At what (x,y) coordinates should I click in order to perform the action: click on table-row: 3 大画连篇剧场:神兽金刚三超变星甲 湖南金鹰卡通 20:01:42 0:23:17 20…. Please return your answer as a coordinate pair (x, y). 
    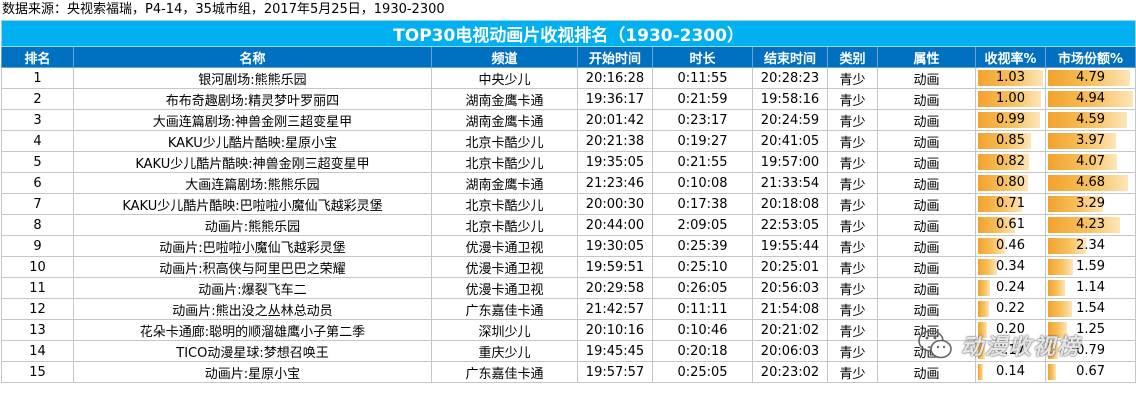
    Looking at the image, I should click on (568, 120).